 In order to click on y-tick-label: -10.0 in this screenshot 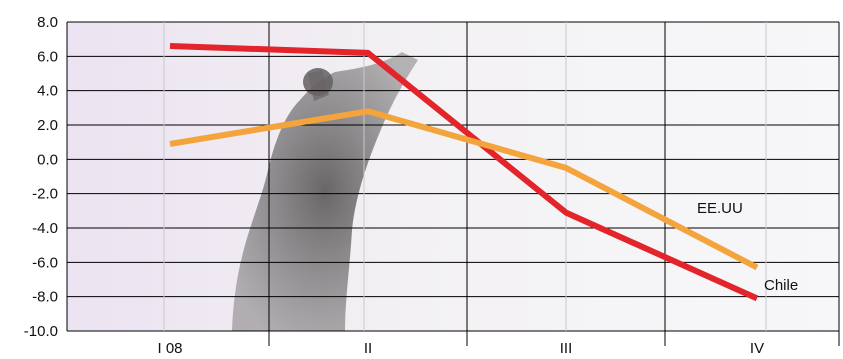, I will do `click(41, 331)`.